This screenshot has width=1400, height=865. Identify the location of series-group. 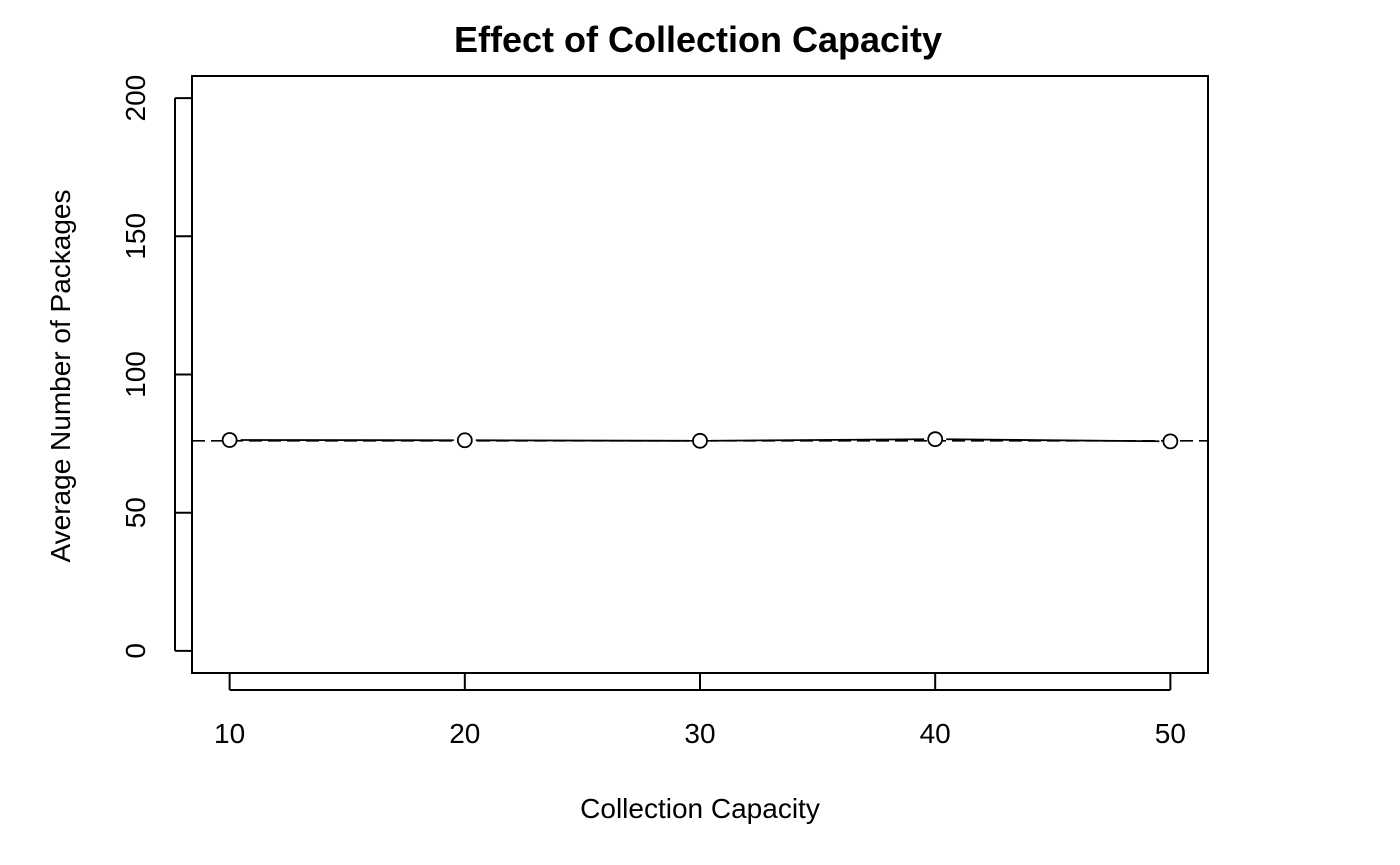
(700, 440).